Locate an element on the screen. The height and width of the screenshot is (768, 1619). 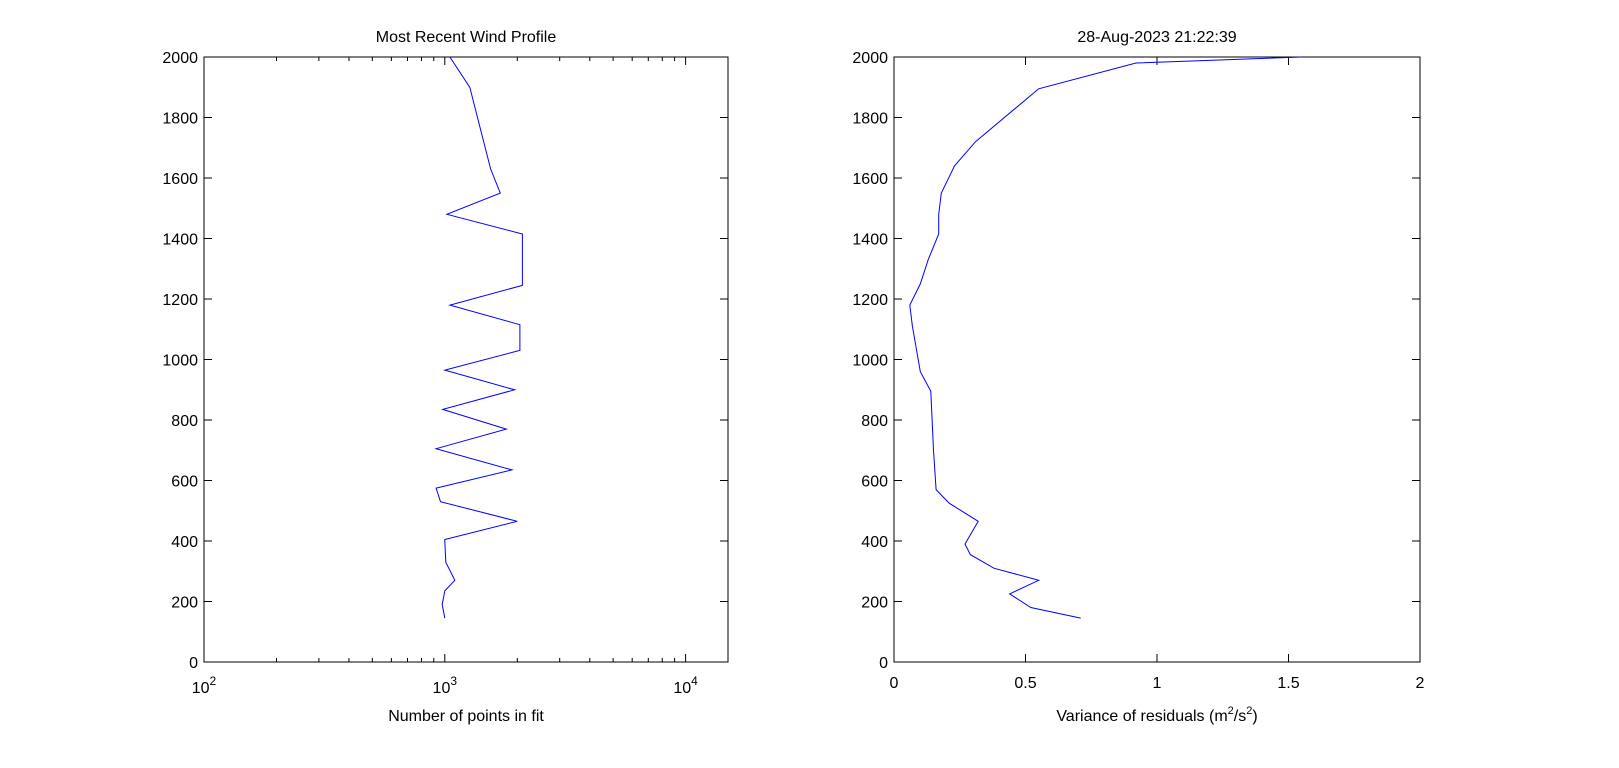
x-tick-label: 10⁴ is located at coordinates (685, 685).